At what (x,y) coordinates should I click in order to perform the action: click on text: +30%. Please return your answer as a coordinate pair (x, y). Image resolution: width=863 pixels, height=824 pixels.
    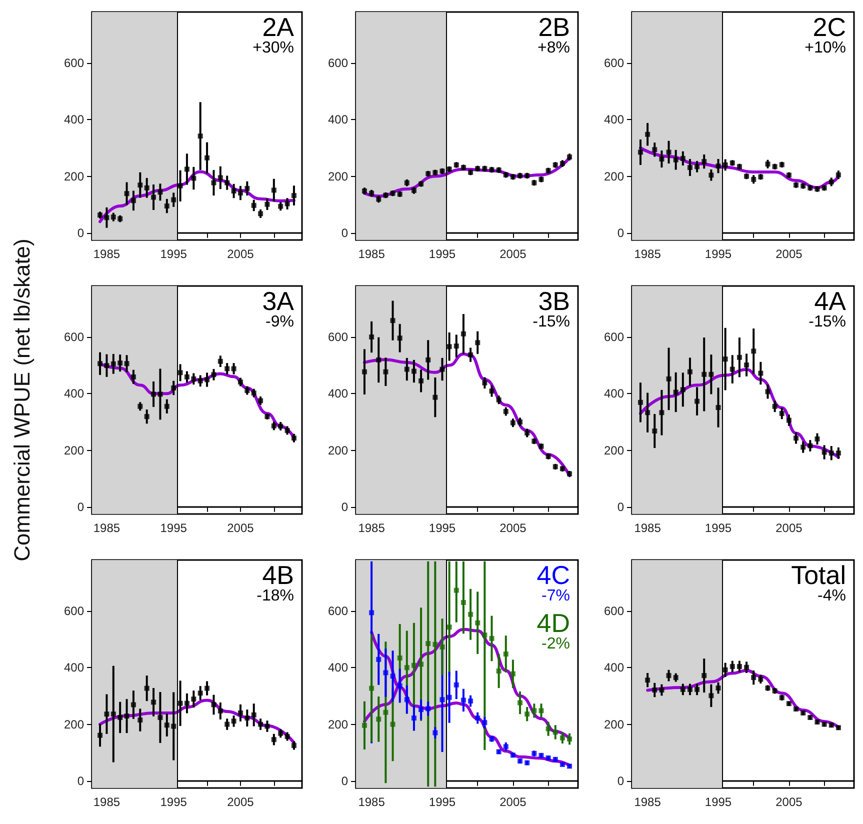
    Looking at the image, I should click on (273, 48).